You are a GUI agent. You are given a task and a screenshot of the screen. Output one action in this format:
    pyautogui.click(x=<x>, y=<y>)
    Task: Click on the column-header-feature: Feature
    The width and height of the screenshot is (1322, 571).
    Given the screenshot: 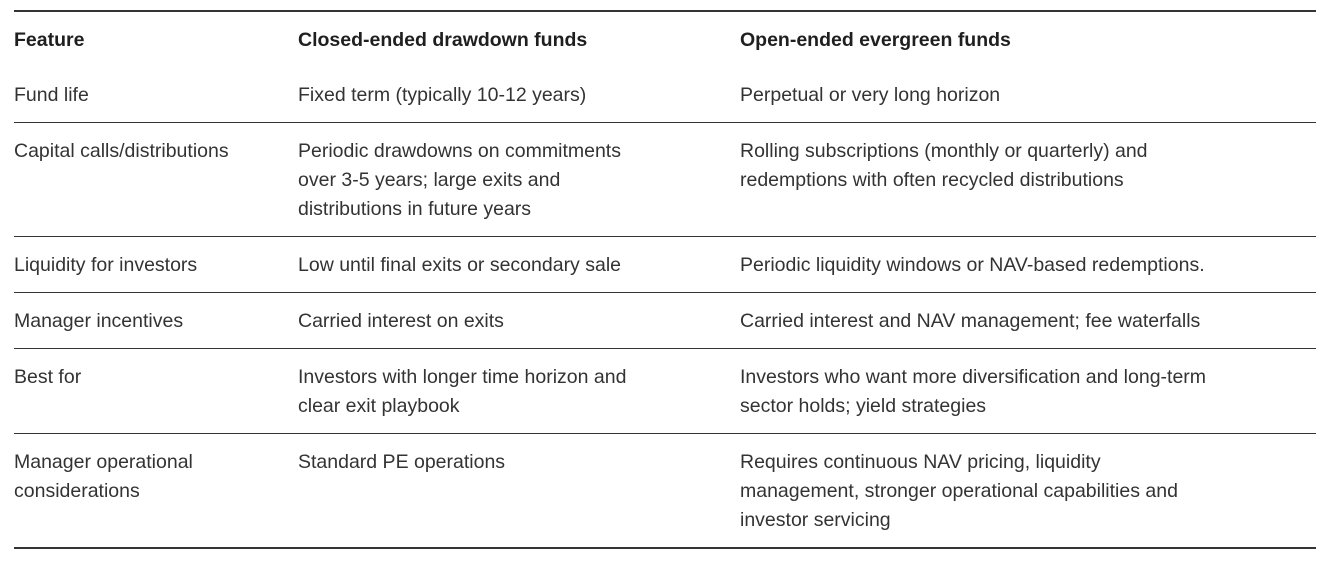 What is the action you would take?
    pyautogui.click(x=49, y=40)
    